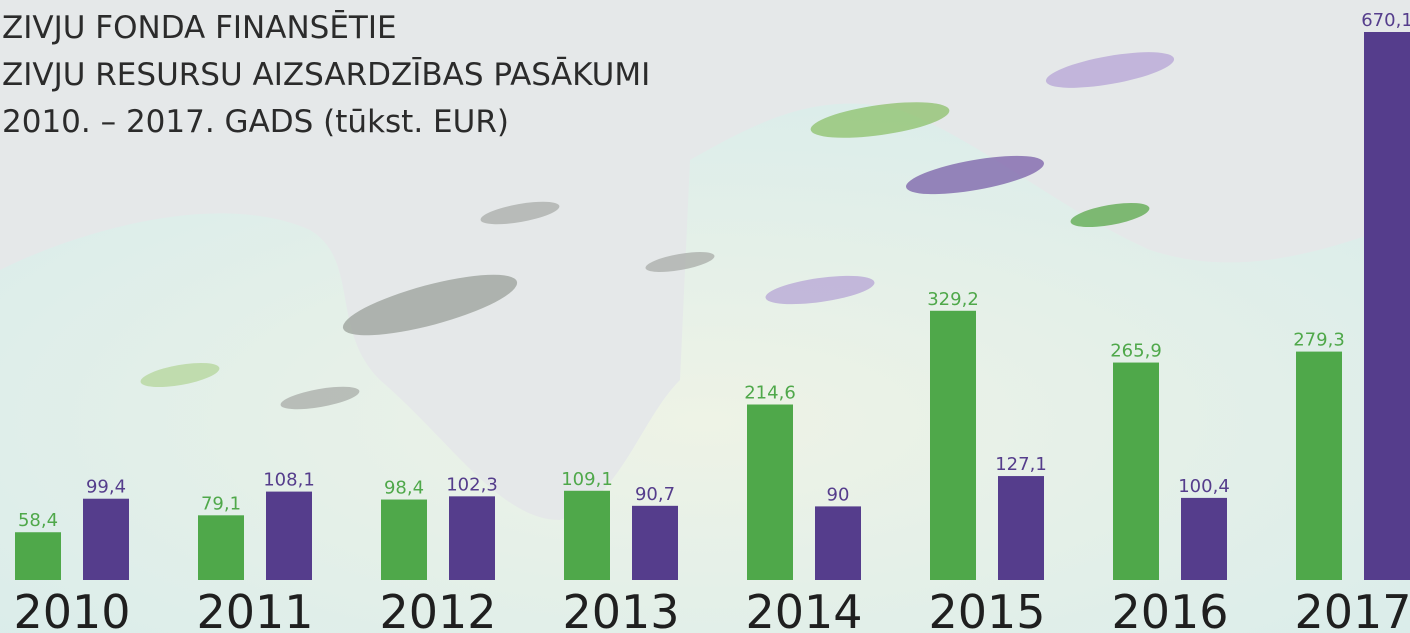 The width and height of the screenshot is (1410, 633). What do you see at coordinates (1136, 351) in the screenshot?
I see `value-label: 265,9` at bounding box center [1136, 351].